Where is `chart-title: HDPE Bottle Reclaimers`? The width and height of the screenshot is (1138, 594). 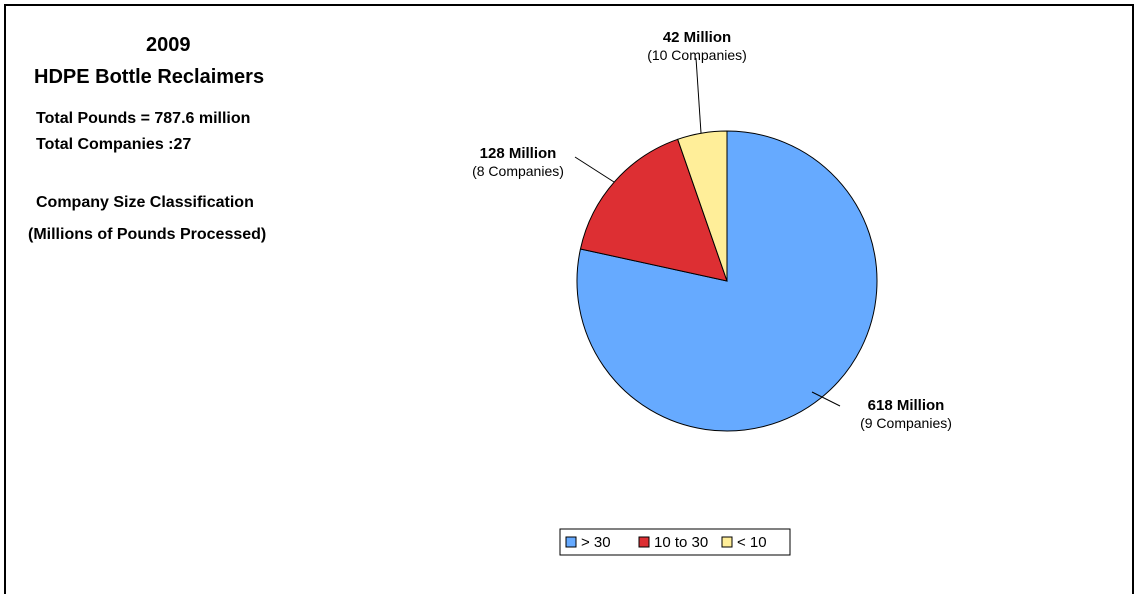
chart-title: HDPE Bottle Reclaimers is located at coordinates (149, 77).